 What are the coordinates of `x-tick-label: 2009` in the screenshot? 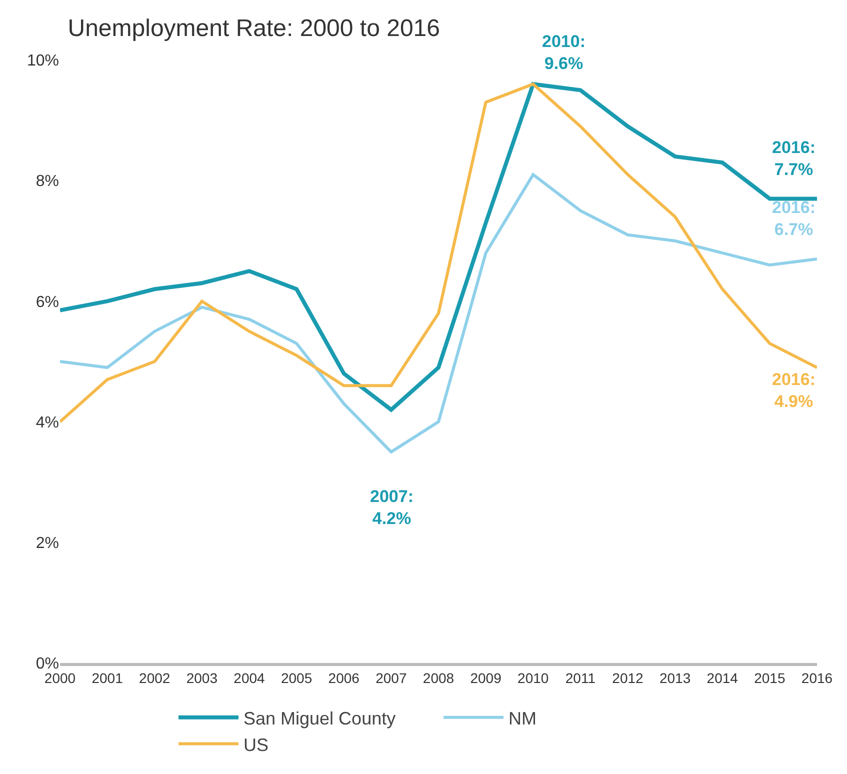 It's located at (486, 678).